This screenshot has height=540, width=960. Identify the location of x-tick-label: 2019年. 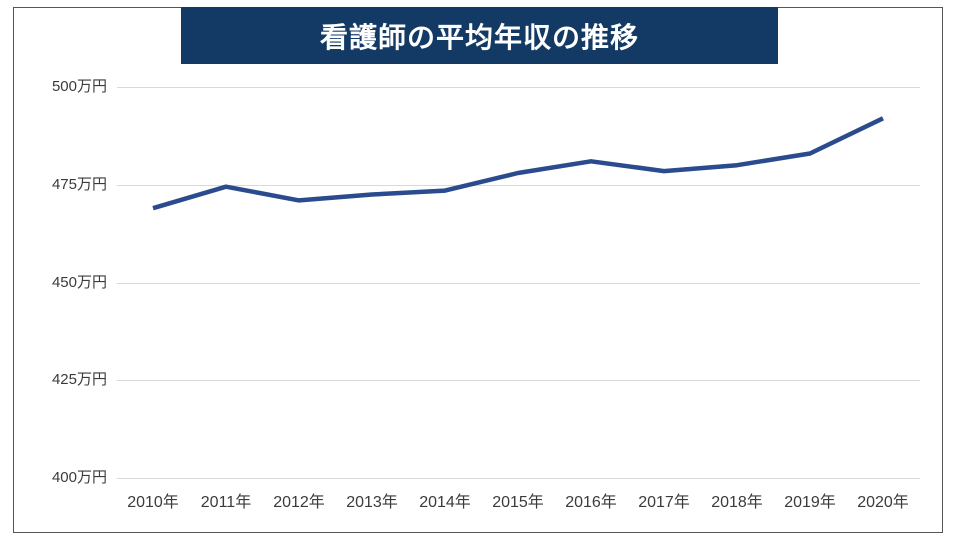
(810, 502).